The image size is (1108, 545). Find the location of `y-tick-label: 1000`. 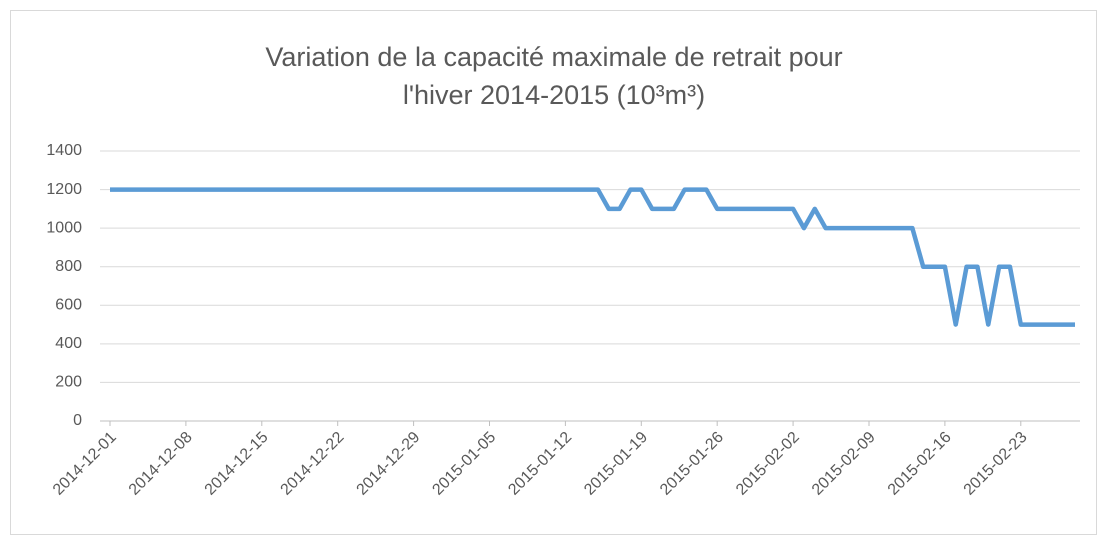

y-tick-label: 1000 is located at coordinates (64, 227).